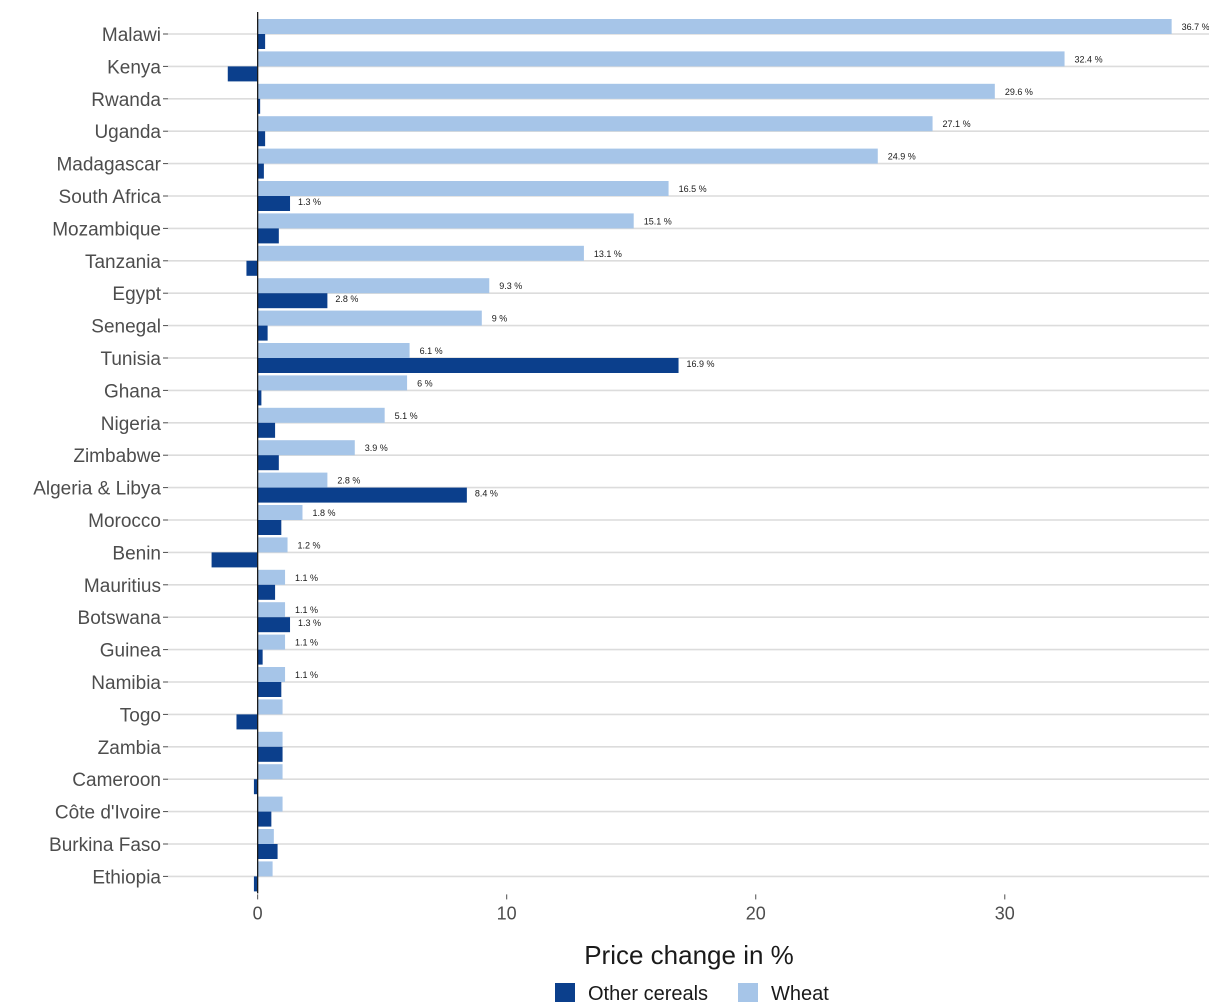 The height and width of the screenshot is (1002, 1209). Describe the element at coordinates (247, 722) in the screenshot. I see `bar-other-cereals-togo` at that location.